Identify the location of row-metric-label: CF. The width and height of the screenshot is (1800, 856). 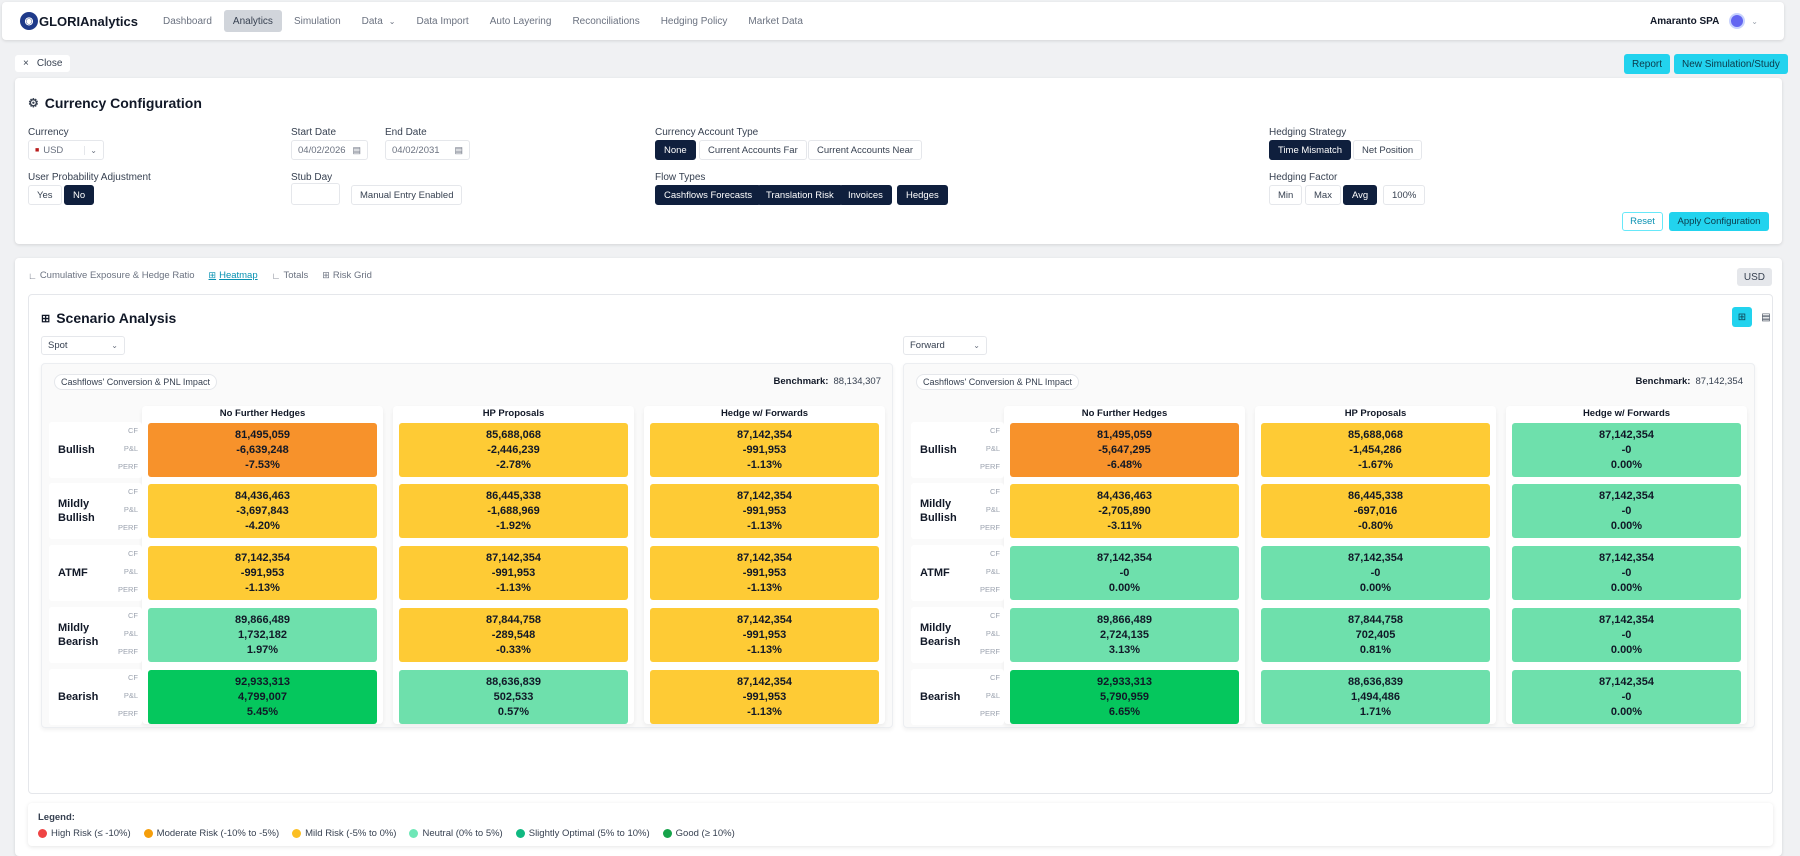
(995, 553).